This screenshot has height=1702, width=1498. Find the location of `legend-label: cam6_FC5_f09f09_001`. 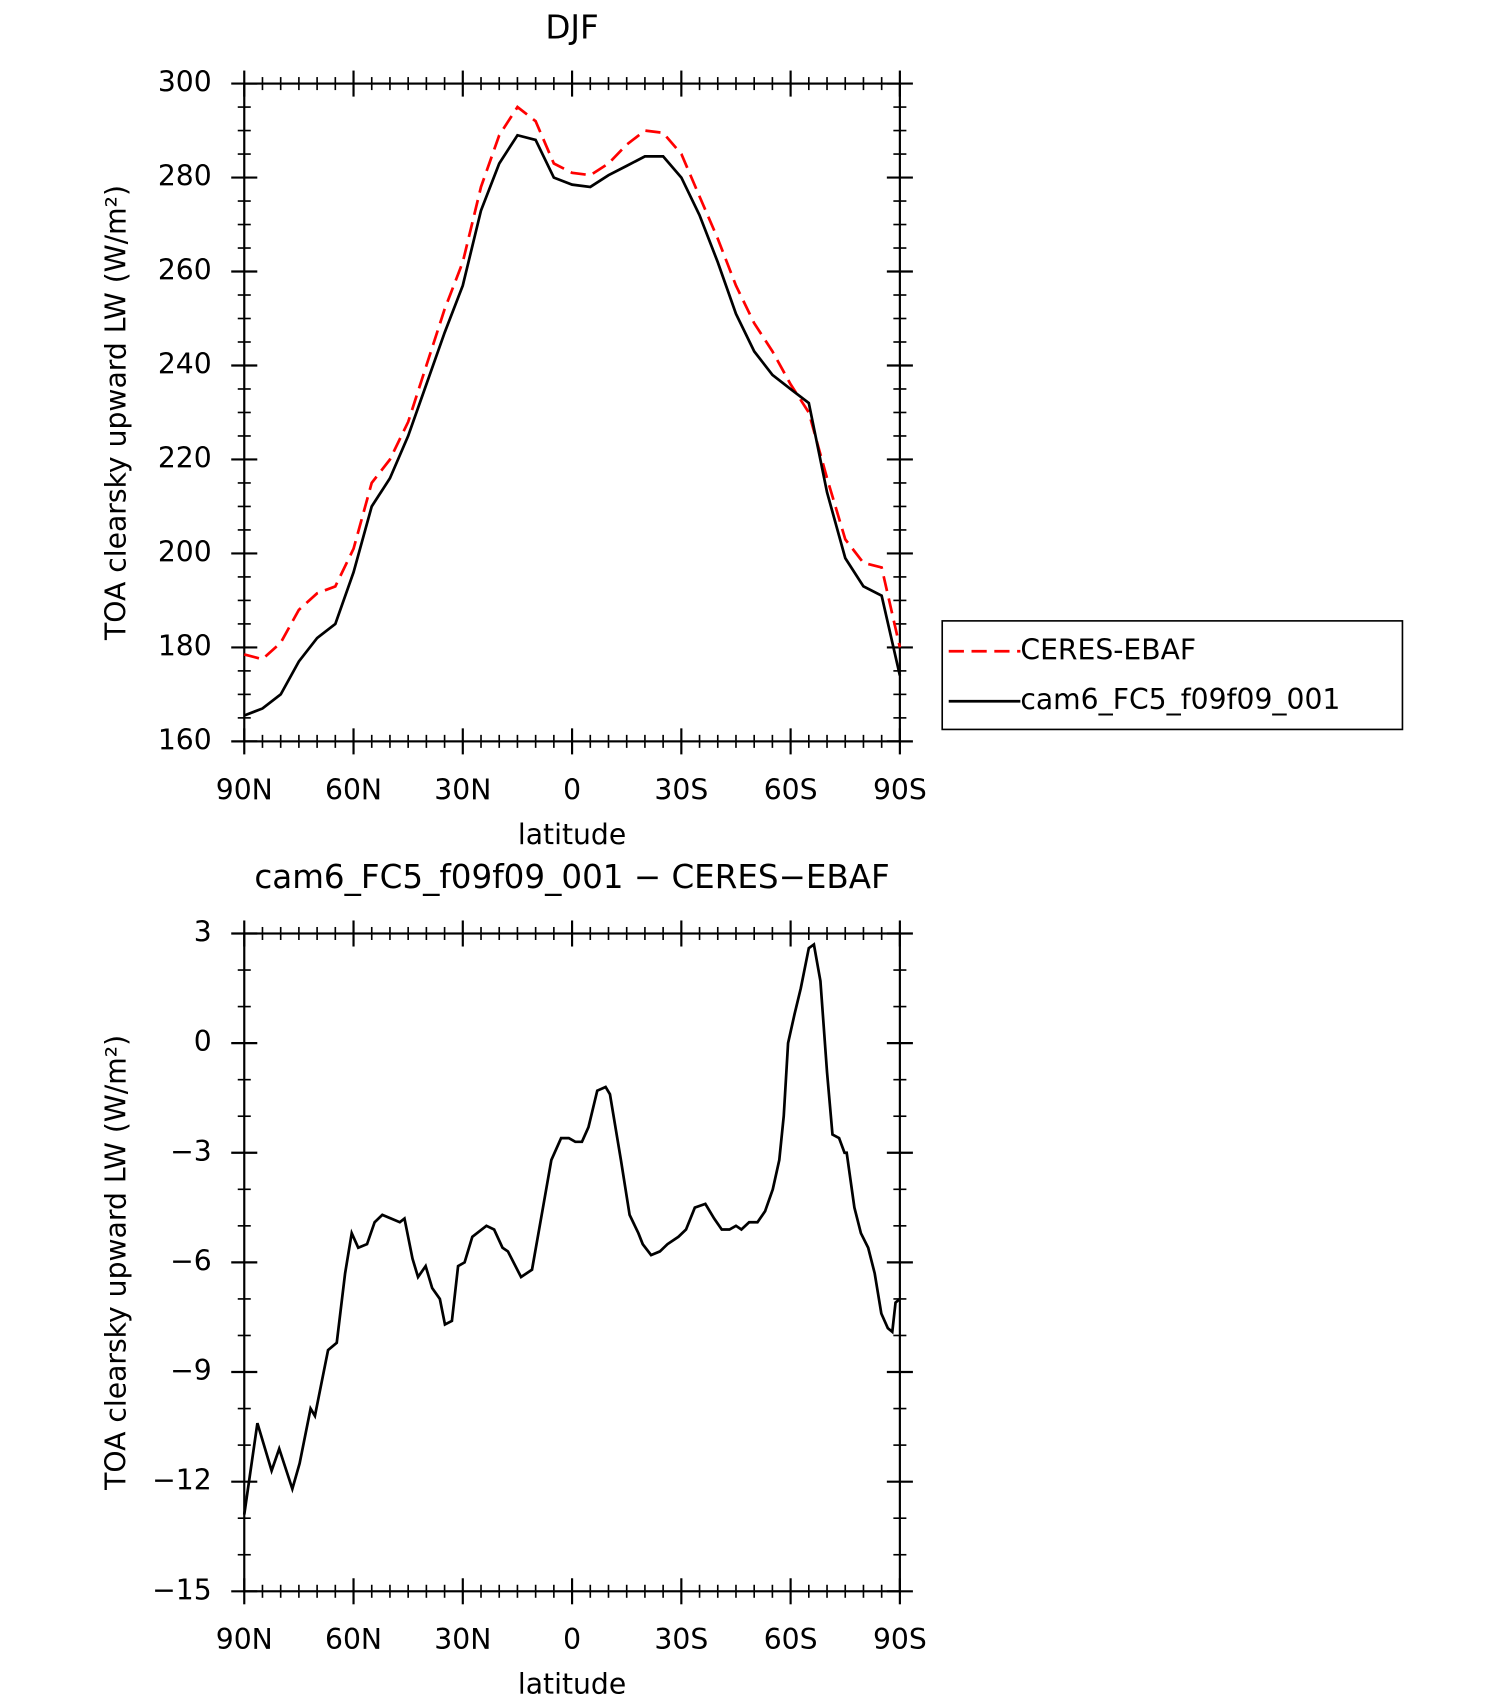

legend-label: cam6_FC5_f09f09_001 is located at coordinates (1180, 699).